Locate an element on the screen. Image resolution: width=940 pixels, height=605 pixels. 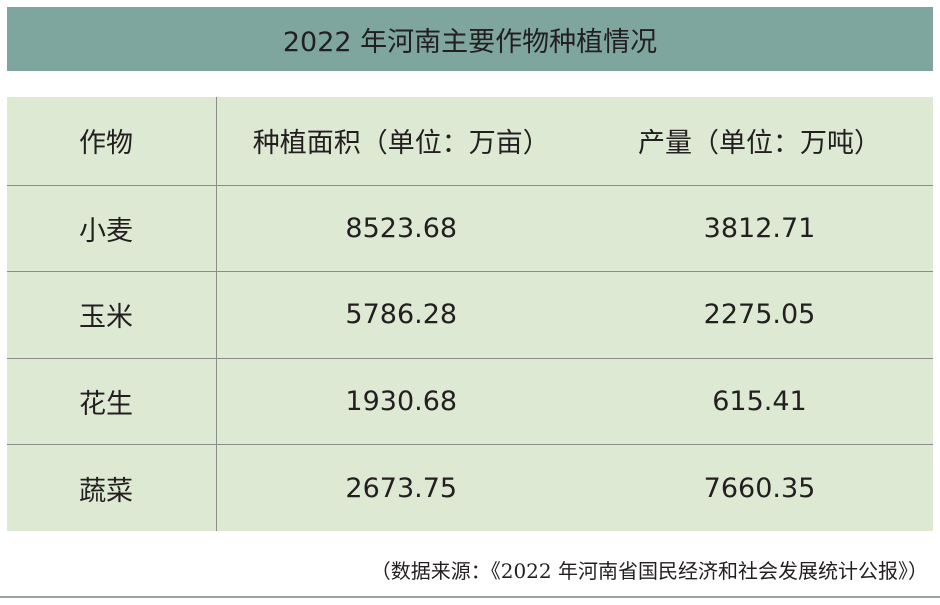
table-header-row: 作物 种植面积（单位：万亩） 产量（单位：万吨） is located at coordinates (470, 141).